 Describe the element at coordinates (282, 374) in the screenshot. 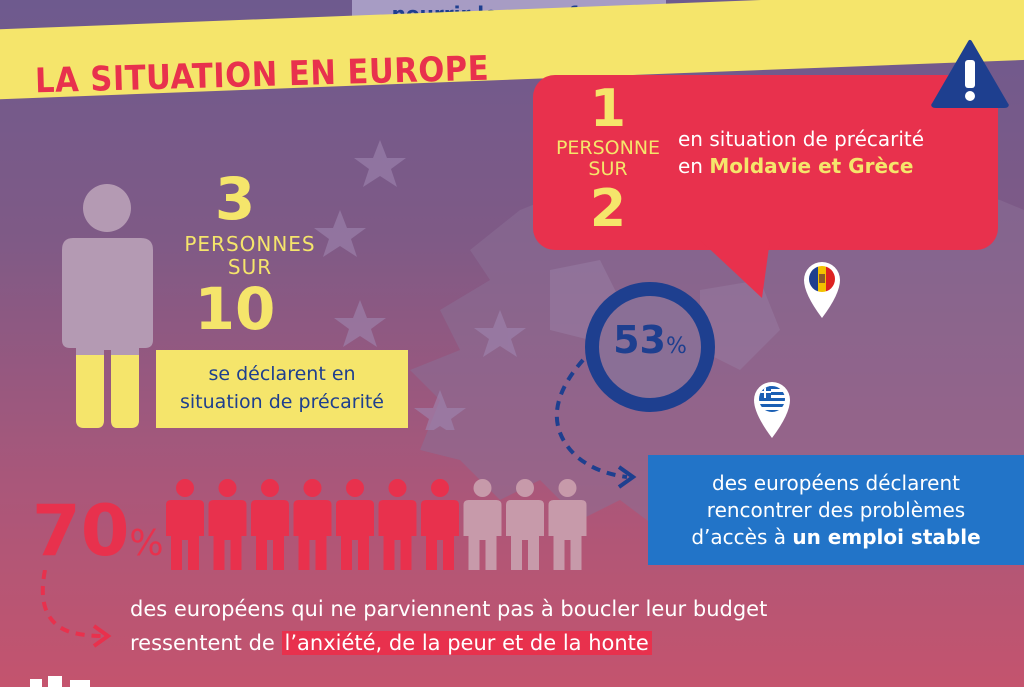

I see `stat-left-text-1: se déclarent en` at that location.